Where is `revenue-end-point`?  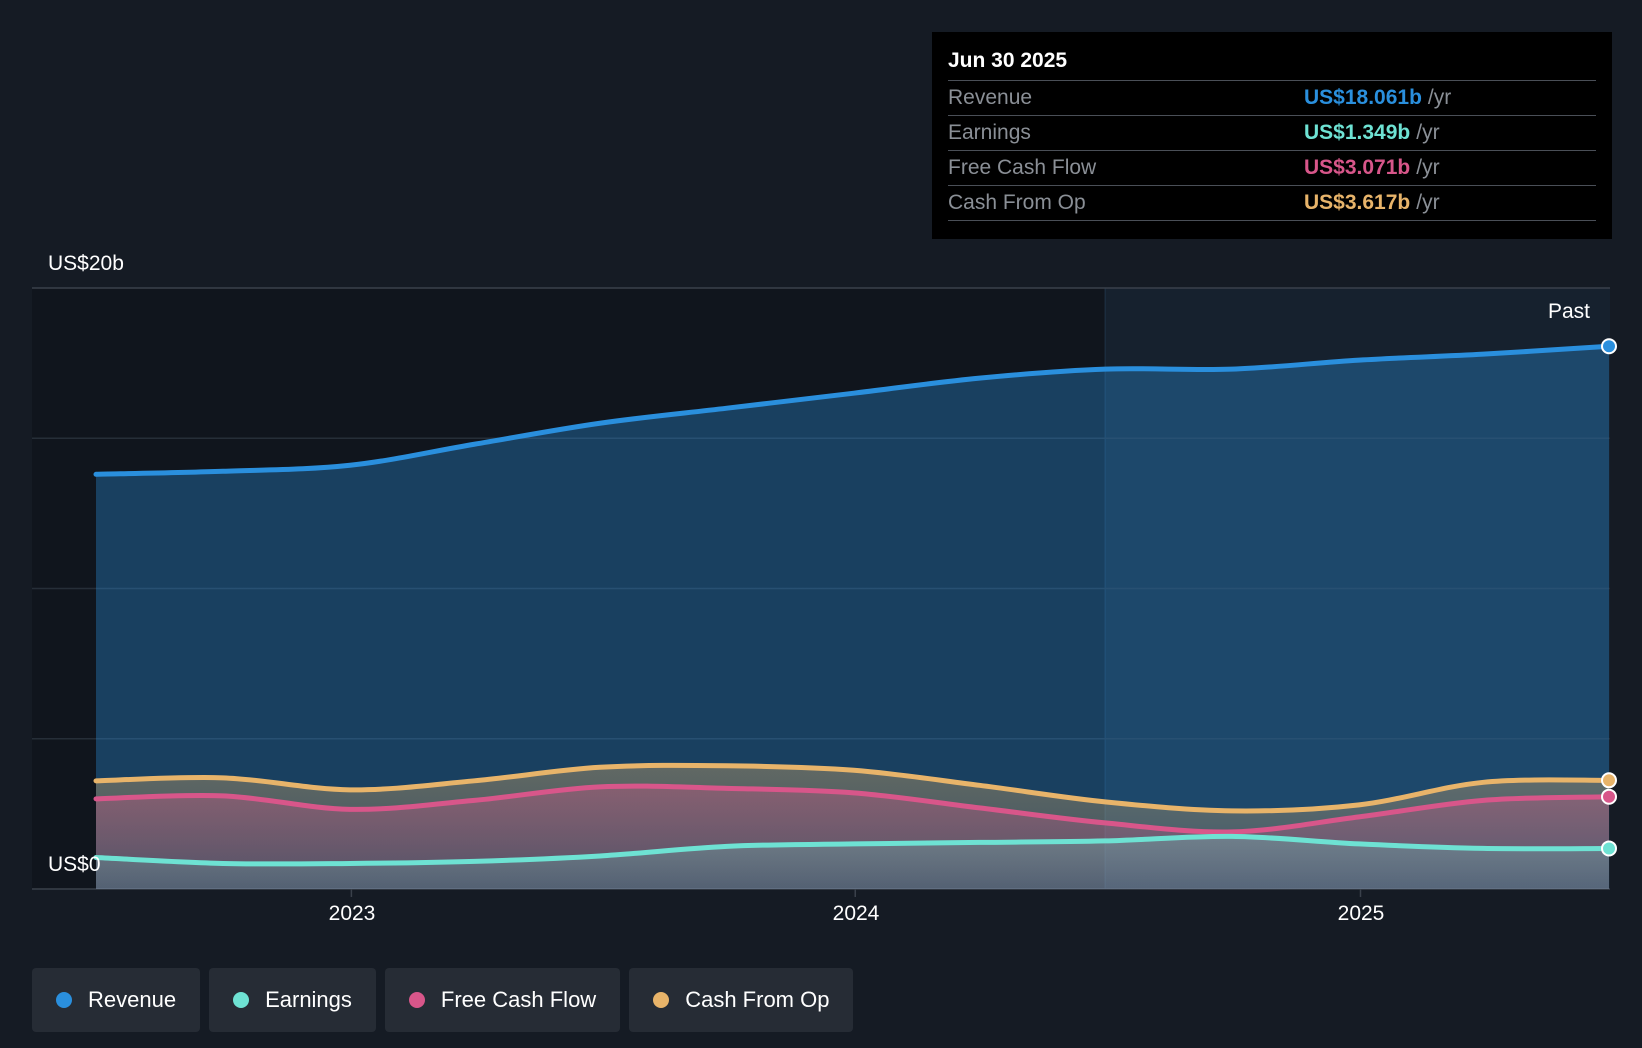 revenue-end-point is located at coordinates (1609, 346).